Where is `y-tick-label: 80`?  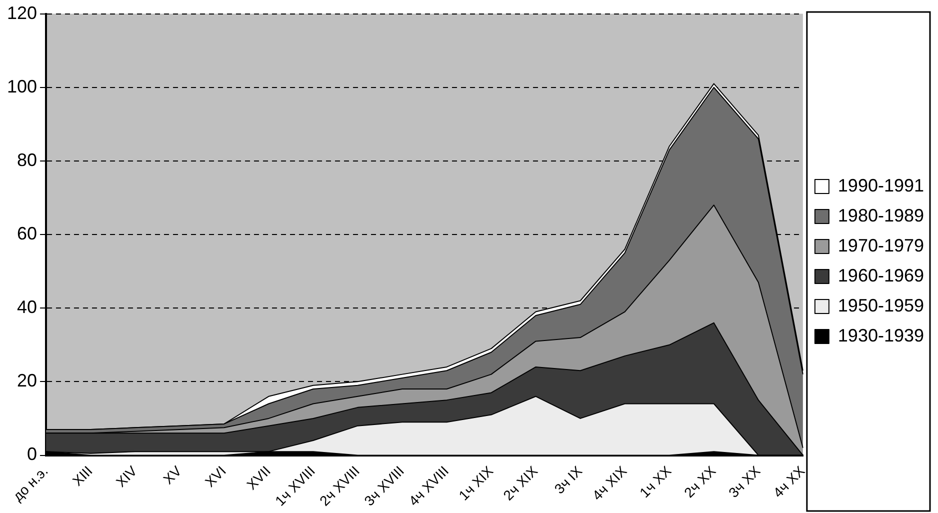 y-tick-label: 80 is located at coordinates (27, 160).